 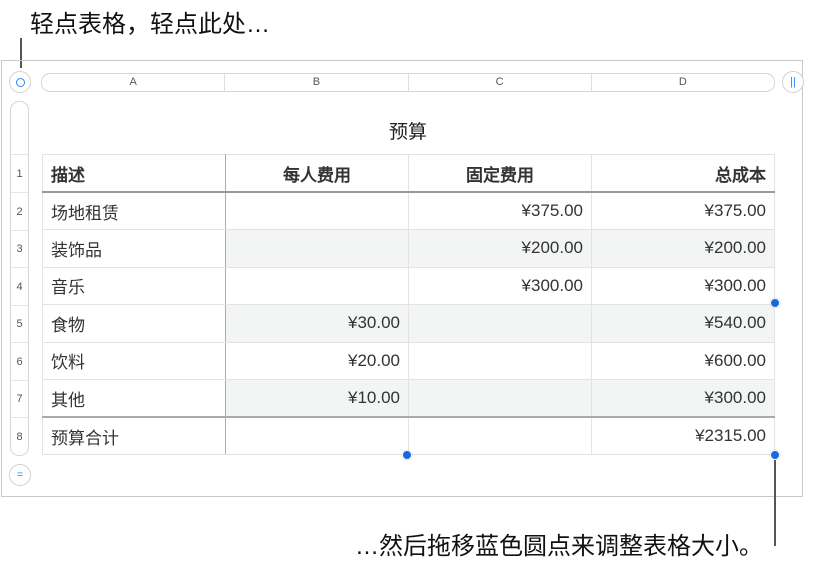 I want to click on cell: 预算合计, so click(x=134, y=435).